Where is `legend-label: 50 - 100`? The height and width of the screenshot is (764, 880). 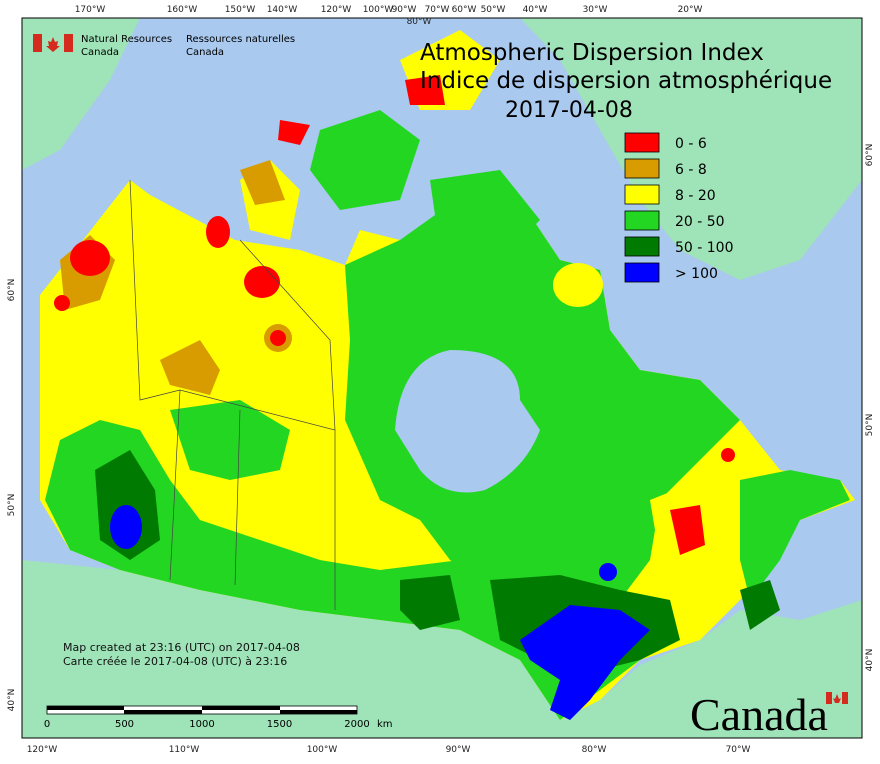 legend-label: 50 - 100 is located at coordinates (704, 248).